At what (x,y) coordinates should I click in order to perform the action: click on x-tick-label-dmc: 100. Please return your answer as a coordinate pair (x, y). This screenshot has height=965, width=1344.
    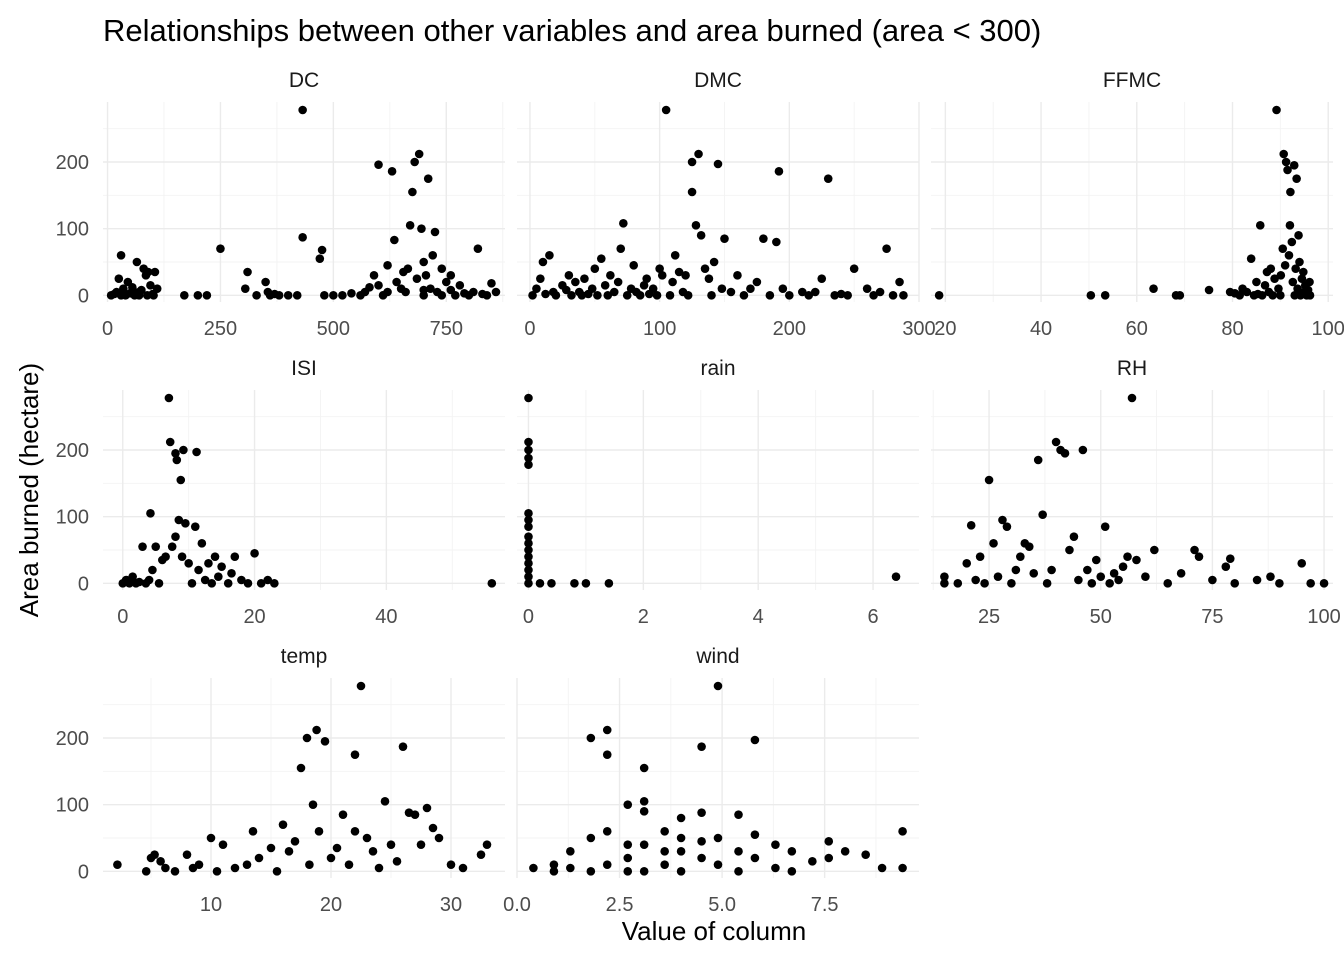
    Looking at the image, I should click on (659, 329).